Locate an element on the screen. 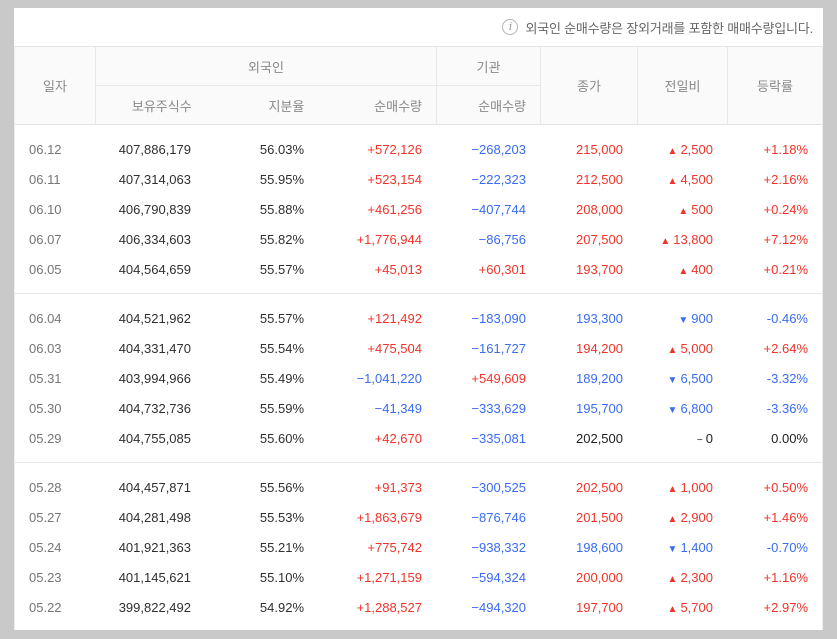  header-foreign-net-buy: 순매수량 is located at coordinates (398, 106).